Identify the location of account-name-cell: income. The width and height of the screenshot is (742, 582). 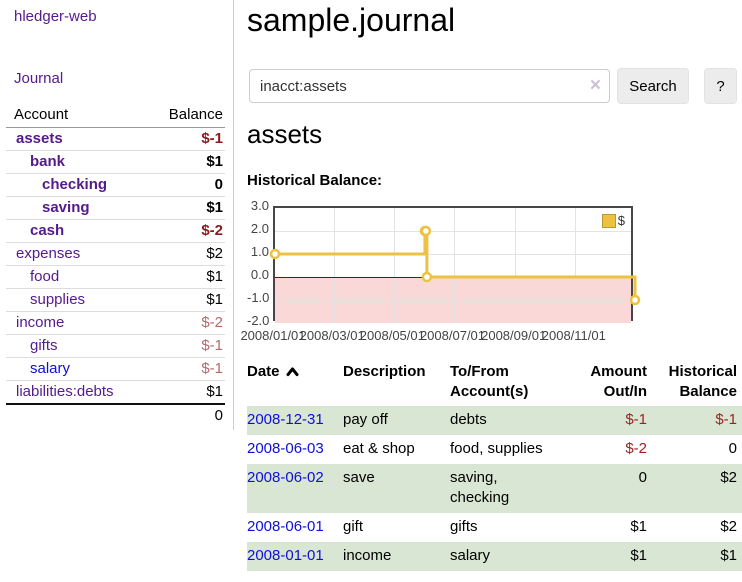
(75, 323).